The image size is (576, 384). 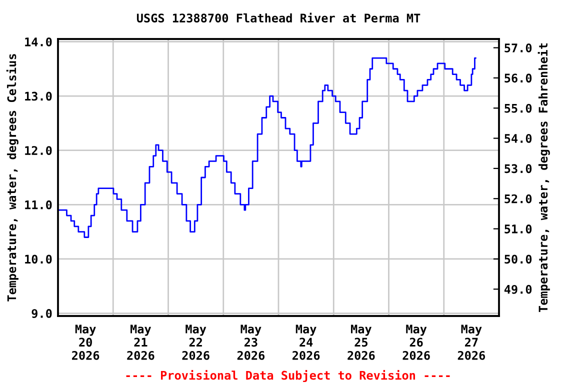 I want to click on chart-title: USGS 12388700 Flathead River at Perma MT, so click(x=278, y=17).